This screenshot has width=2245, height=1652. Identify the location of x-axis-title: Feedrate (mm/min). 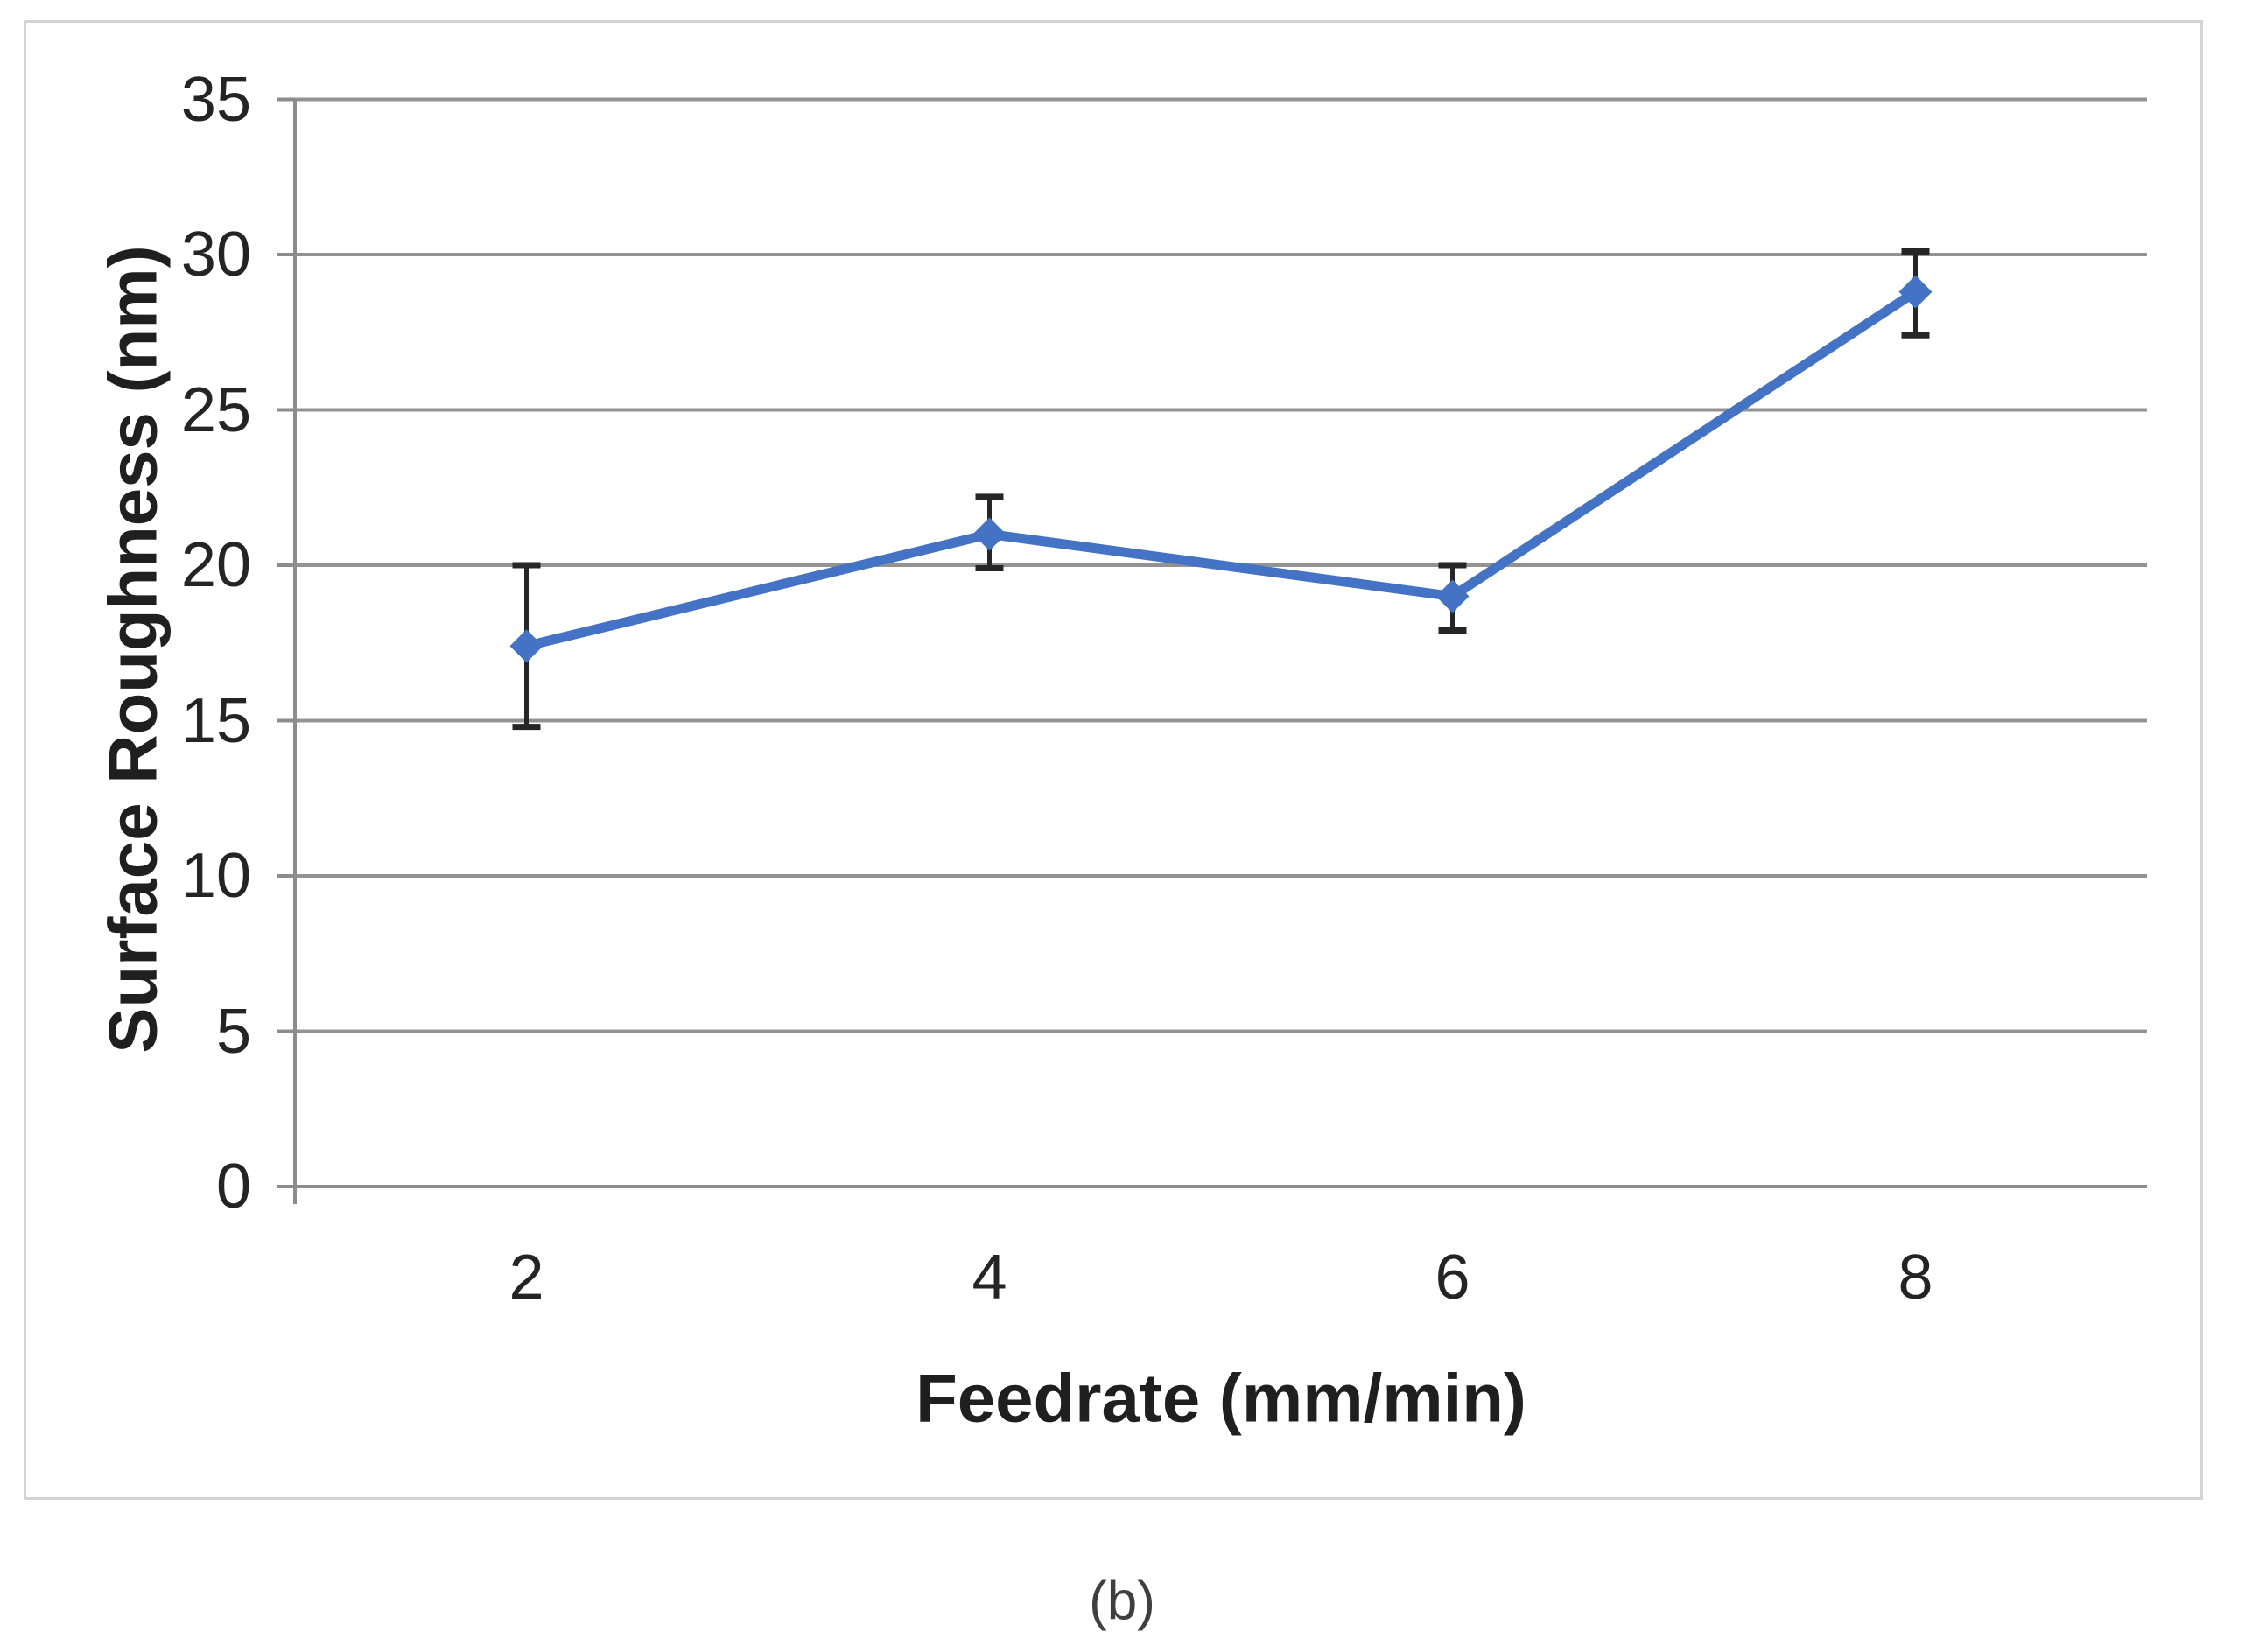
(1221, 1398).